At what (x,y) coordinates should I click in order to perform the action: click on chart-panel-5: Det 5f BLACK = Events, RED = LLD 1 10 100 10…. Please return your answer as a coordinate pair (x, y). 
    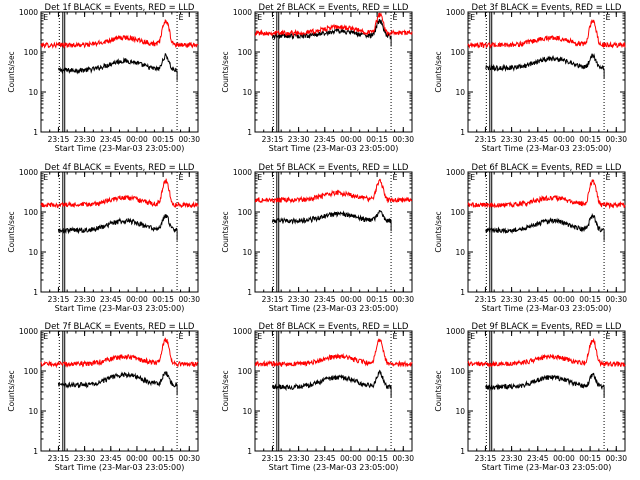
    Looking at the image, I should click on (317, 238).